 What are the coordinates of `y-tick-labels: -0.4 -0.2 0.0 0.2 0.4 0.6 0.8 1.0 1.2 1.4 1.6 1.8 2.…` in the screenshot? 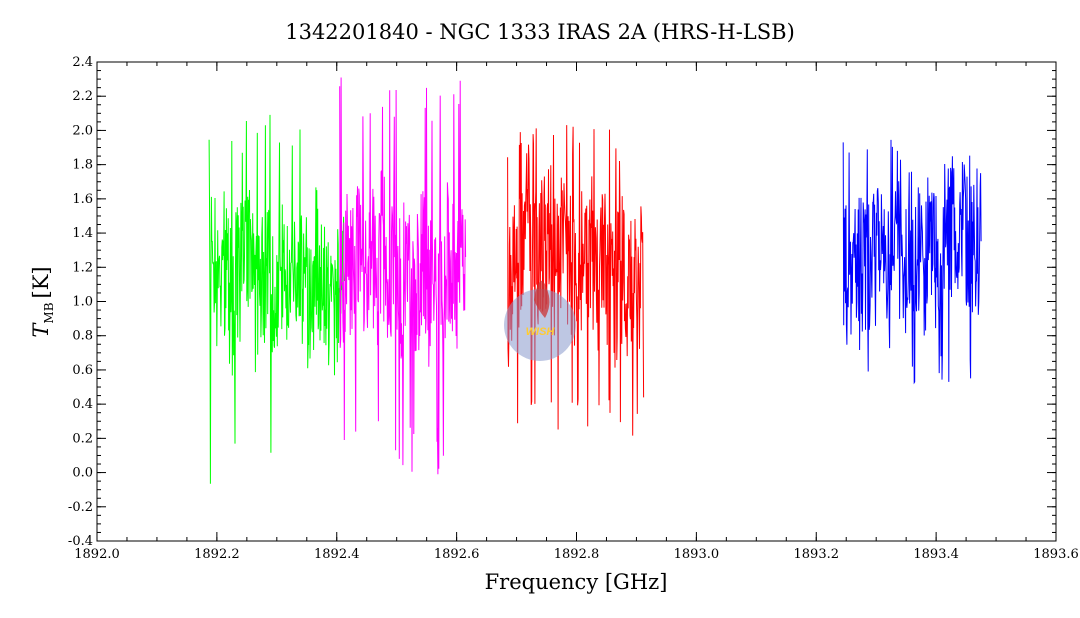 It's located at (80, 302).